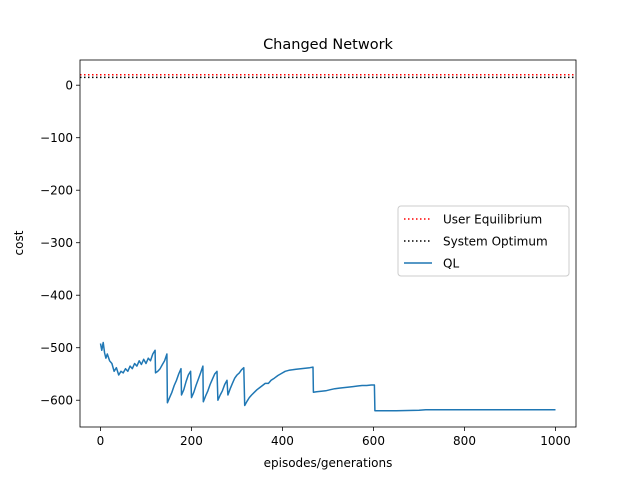  What do you see at coordinates (492, 220) in the screenshot?
I see `legend-label-user-equilibrium: User Equilibrium` at bounding box center [492, 220].